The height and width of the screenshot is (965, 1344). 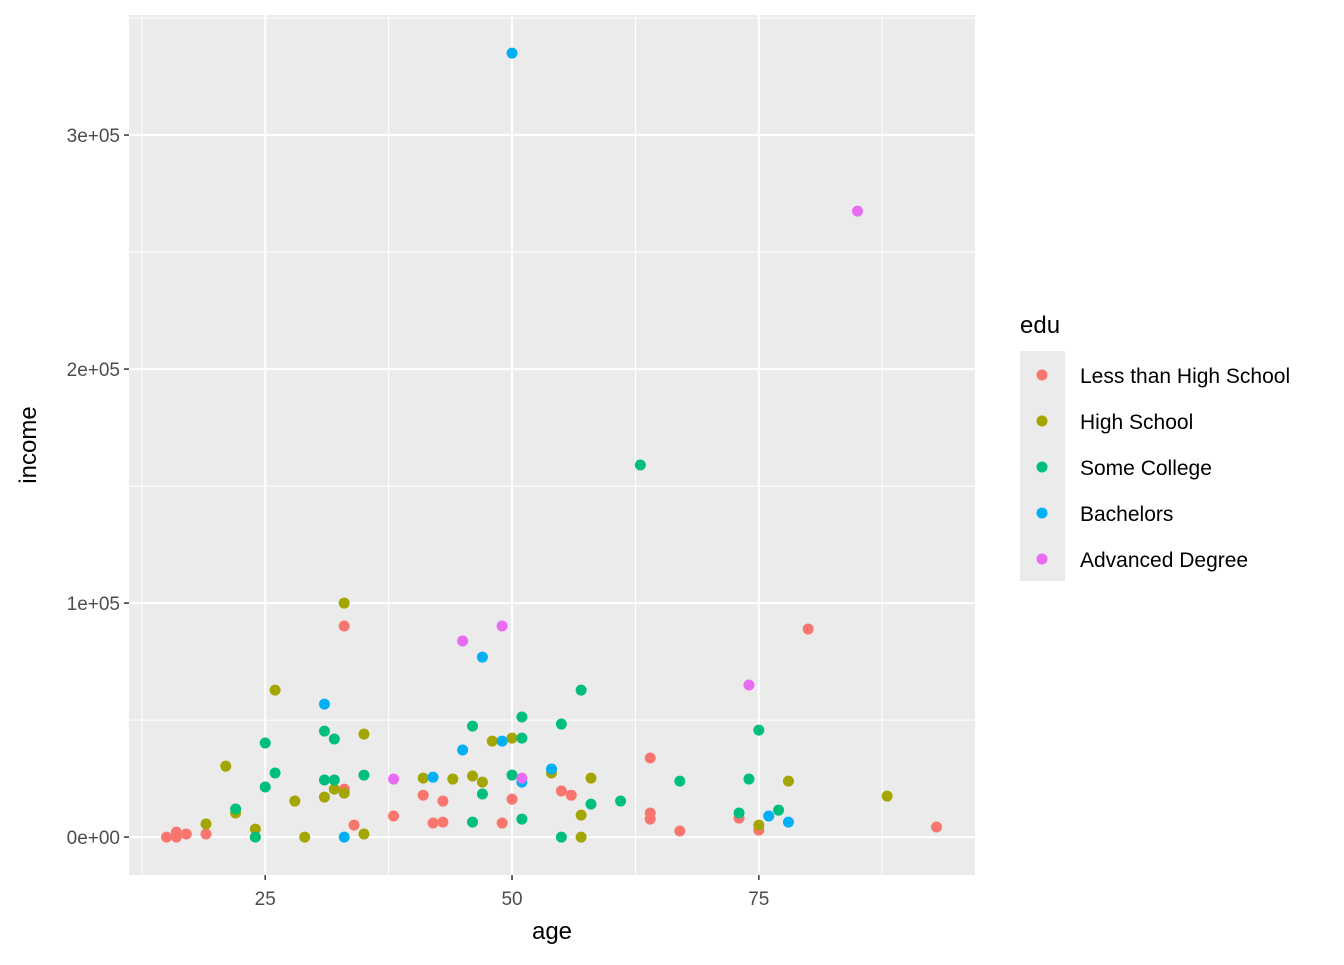 What do you see at coordinates (1126, 514) in the screenshot?
I see `legend-label: Bachelors` at bounding box center [1126, 514].